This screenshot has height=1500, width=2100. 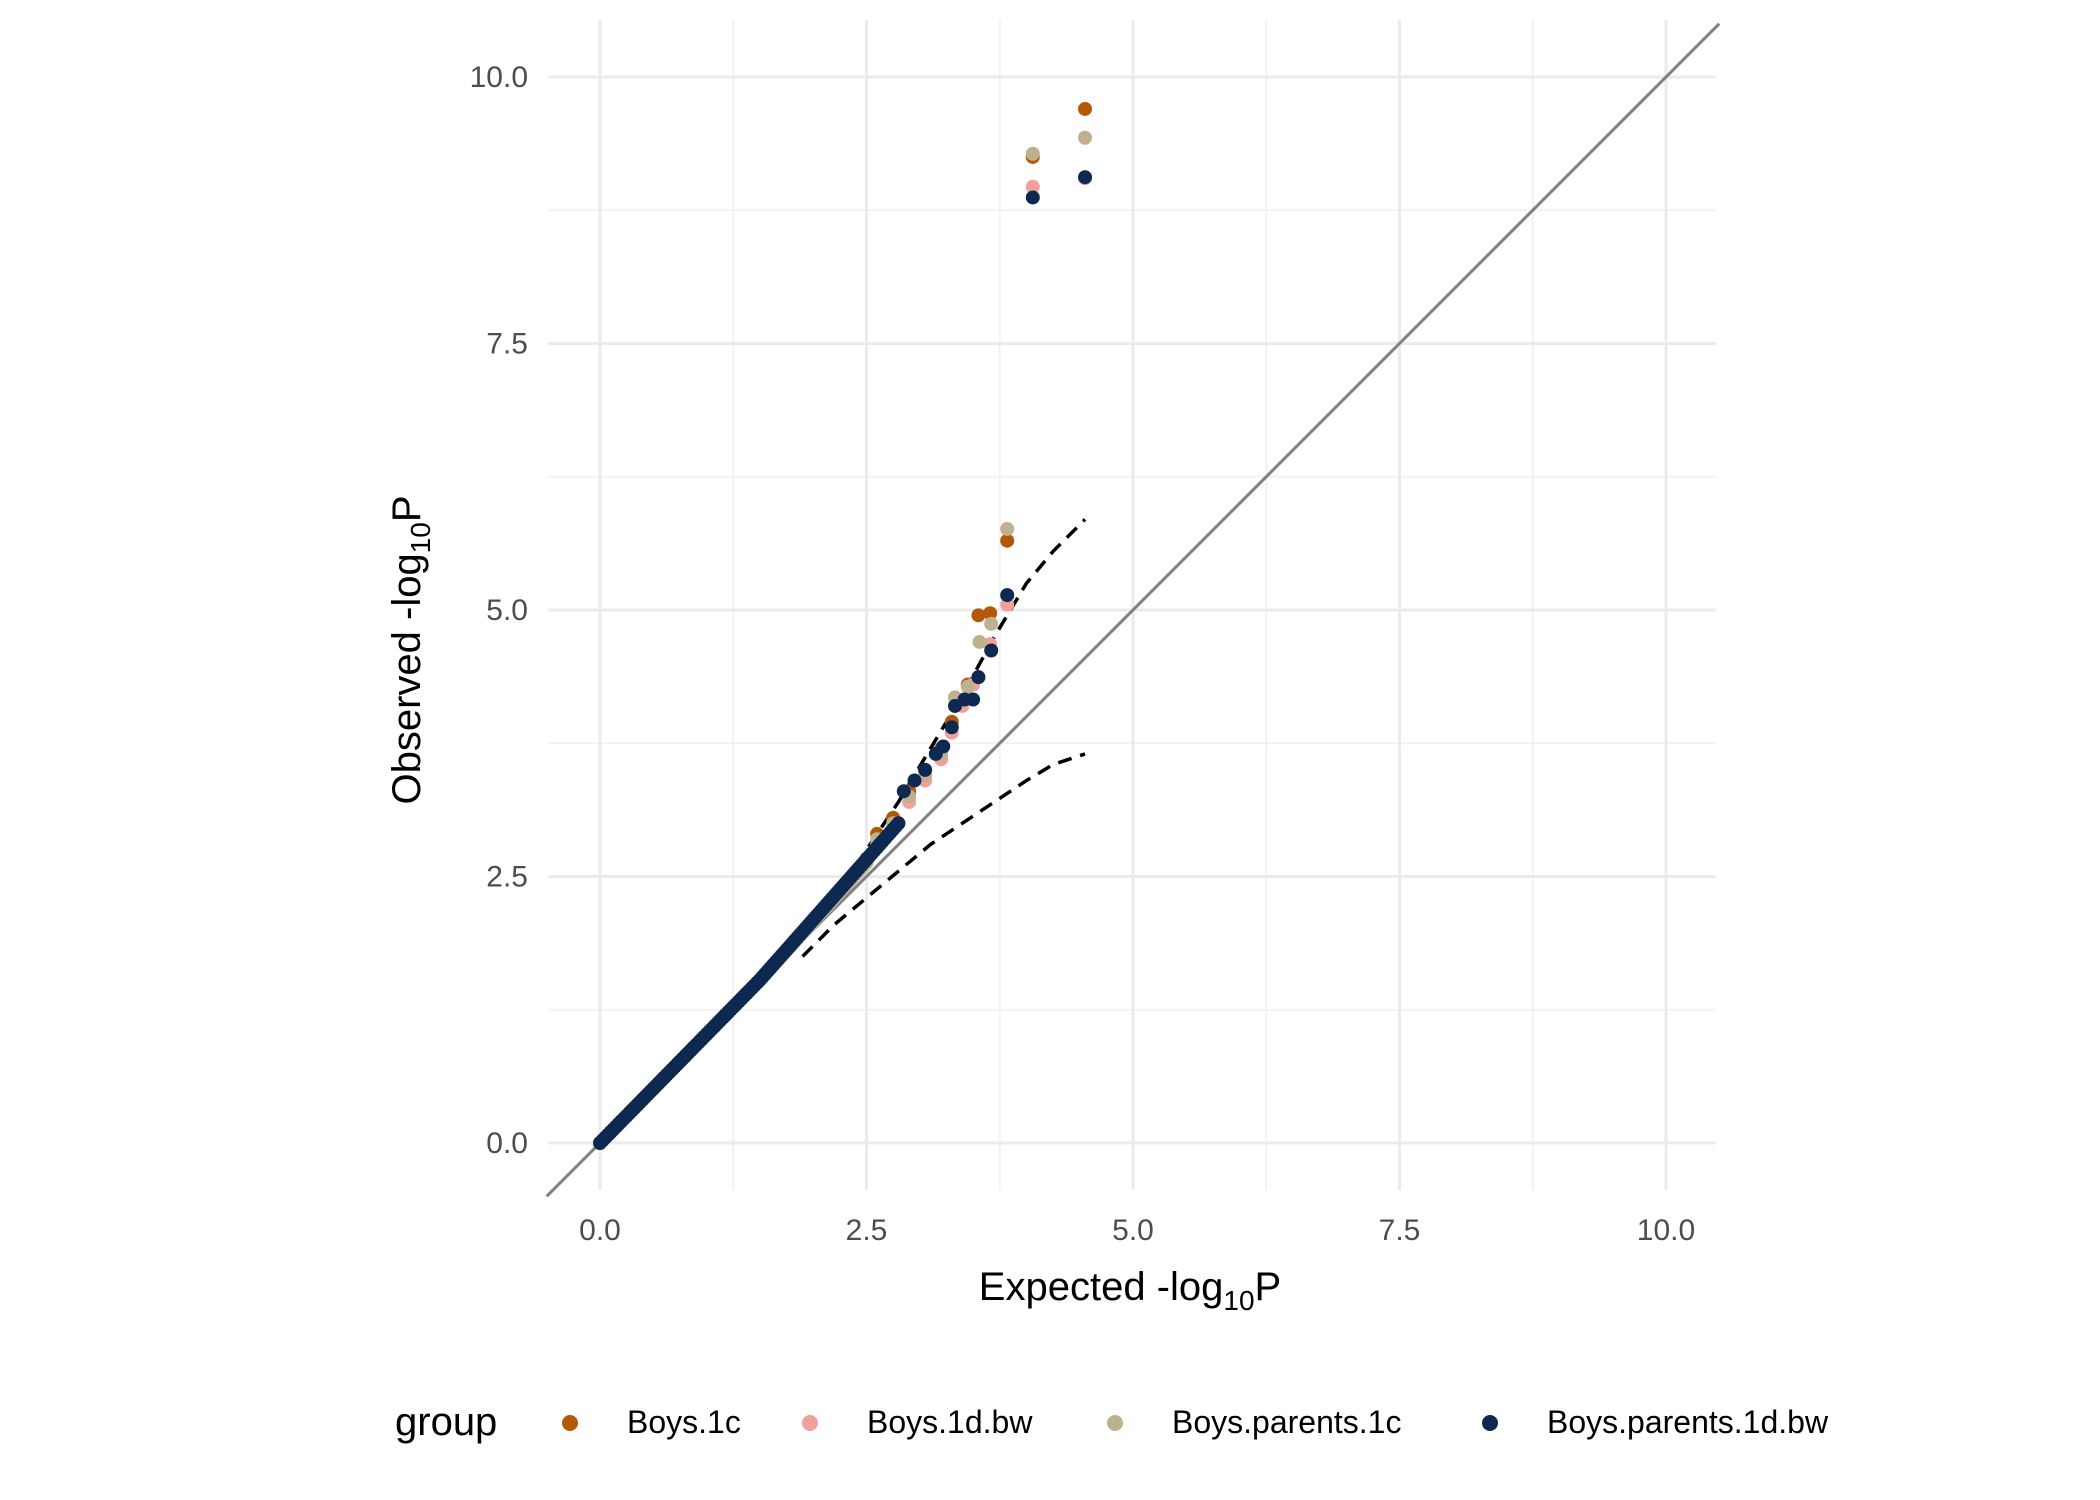 What do you see at coordinates (507, 1143) in the screenshot?
I see `y-tick-label: 0.0` at bounding box center [507, 1143].